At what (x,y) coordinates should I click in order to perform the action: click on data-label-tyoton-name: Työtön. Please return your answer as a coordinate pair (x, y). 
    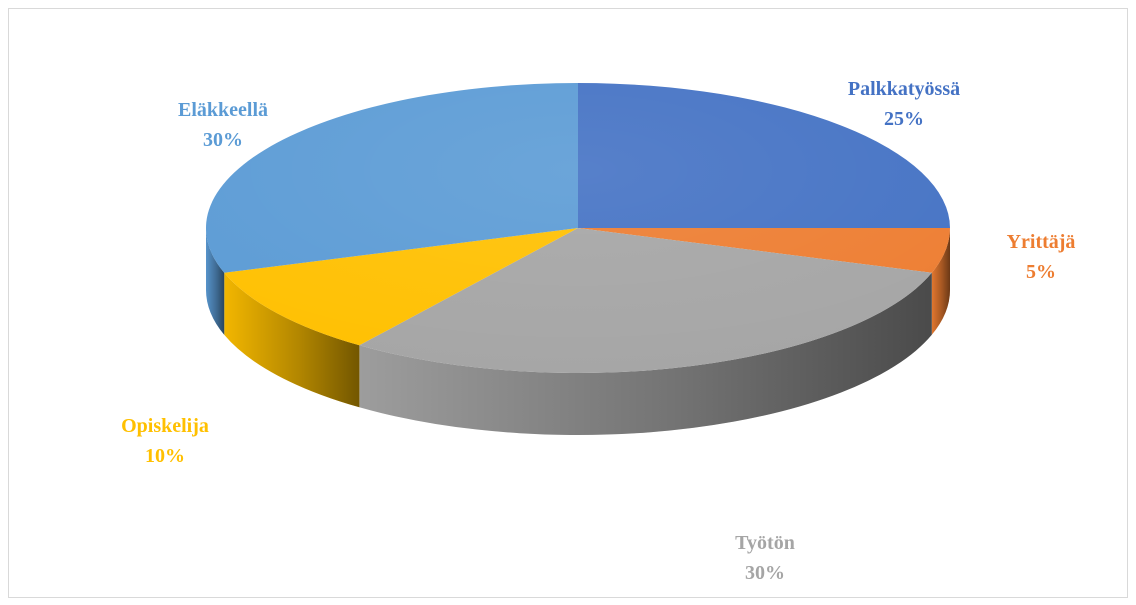
    Looking at the image, I should click on (765, 543).